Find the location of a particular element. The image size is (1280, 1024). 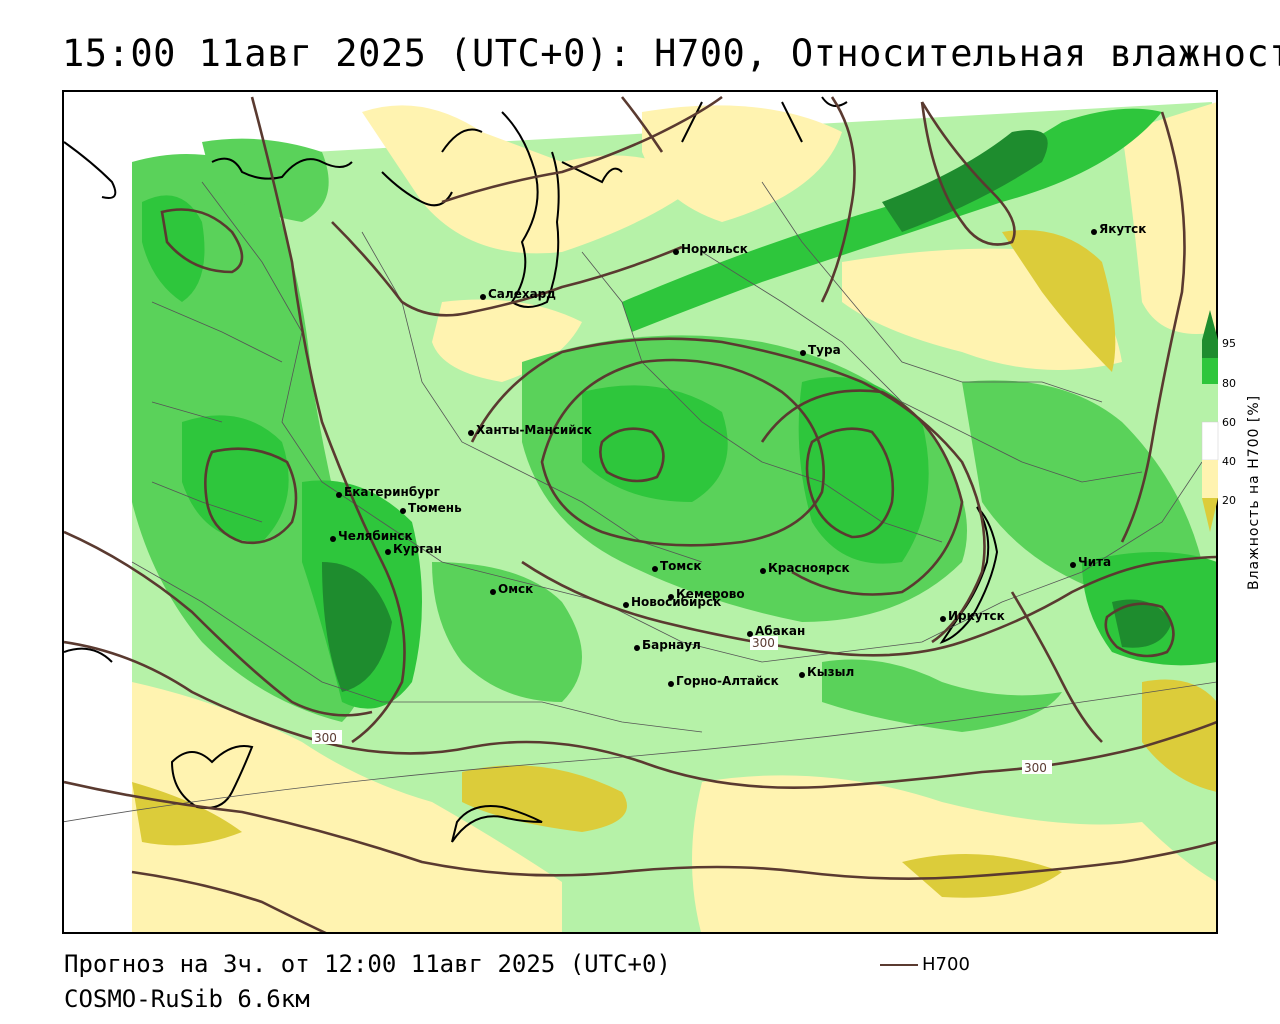

city-label: Чита is located at coordinates (1094, 562).